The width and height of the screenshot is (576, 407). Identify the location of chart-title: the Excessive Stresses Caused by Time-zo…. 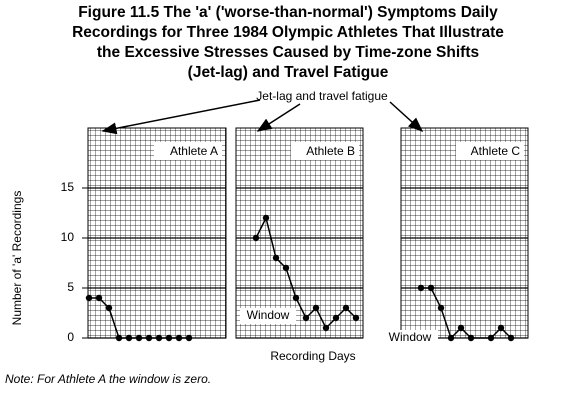
(288, 52).